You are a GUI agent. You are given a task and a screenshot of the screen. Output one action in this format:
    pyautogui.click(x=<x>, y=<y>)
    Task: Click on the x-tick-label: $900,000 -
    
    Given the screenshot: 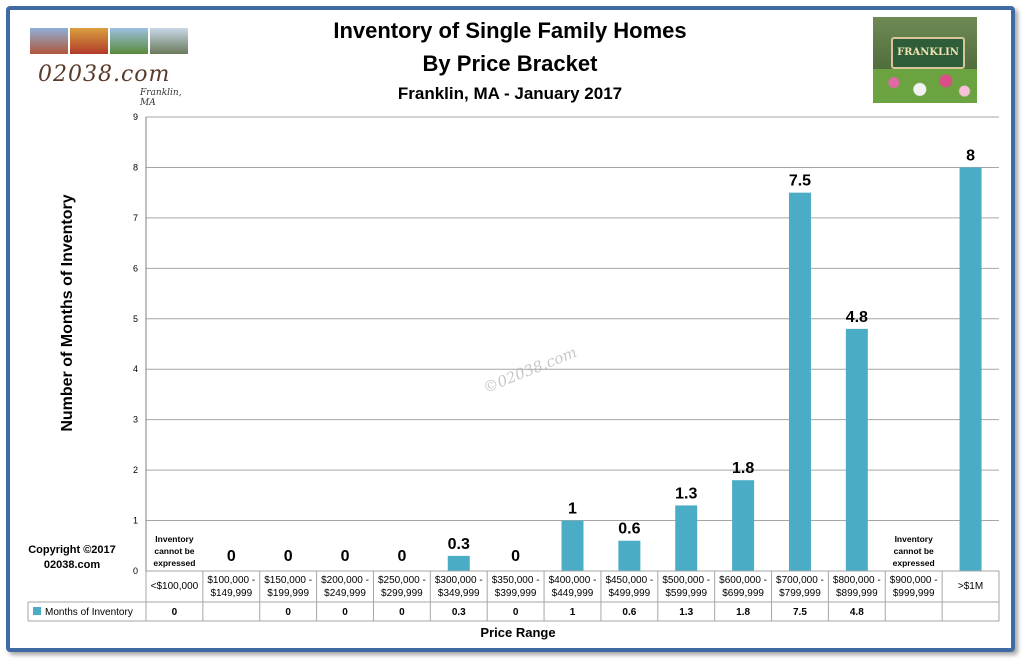 What is the action you would take?
    pyautogui.click(x=914, y=580)
    